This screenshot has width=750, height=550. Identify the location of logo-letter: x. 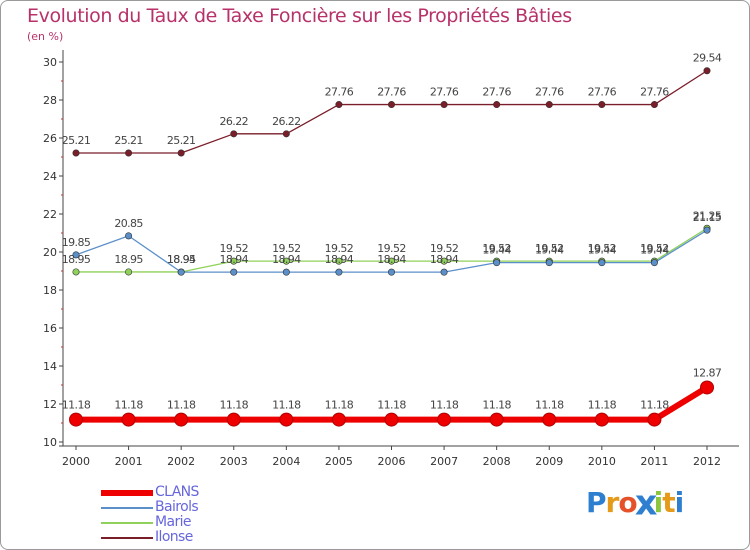
(645, 502).